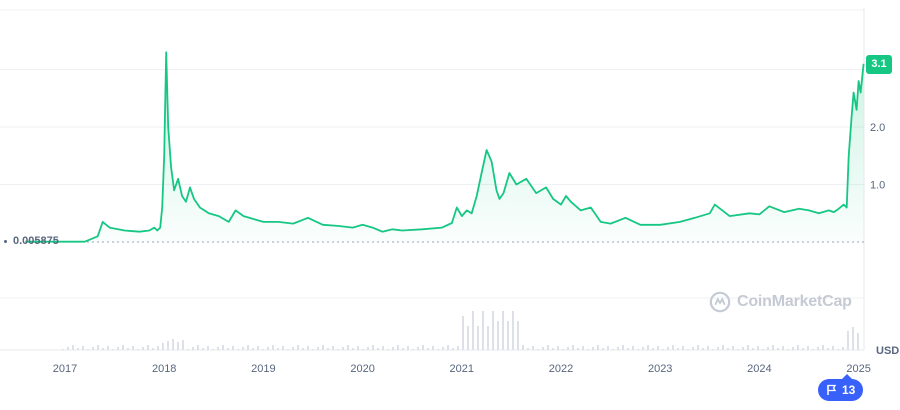 Image resolution: width=900 pixels, height=410 pixels. Describe the element at coordinates (263, 369) in the screenshot. I see `x-tick-label: 2019` at that location.